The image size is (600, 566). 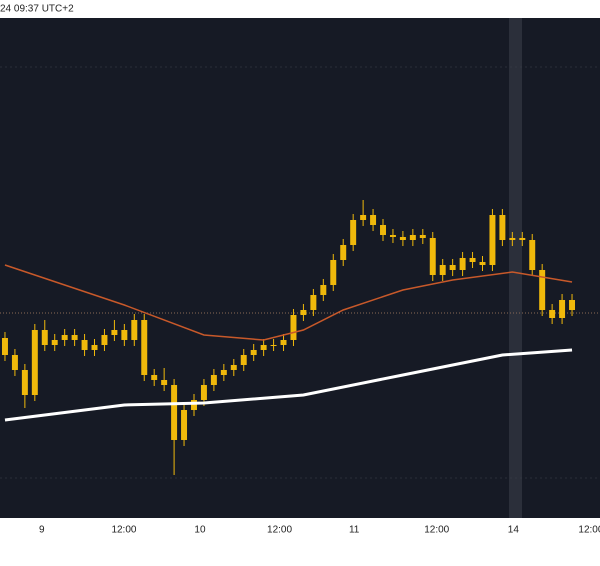 What do you see at coordinates (514, 530) in the screenshot?
I see `x-tick-label: 14` at bounding box center [514, 530].